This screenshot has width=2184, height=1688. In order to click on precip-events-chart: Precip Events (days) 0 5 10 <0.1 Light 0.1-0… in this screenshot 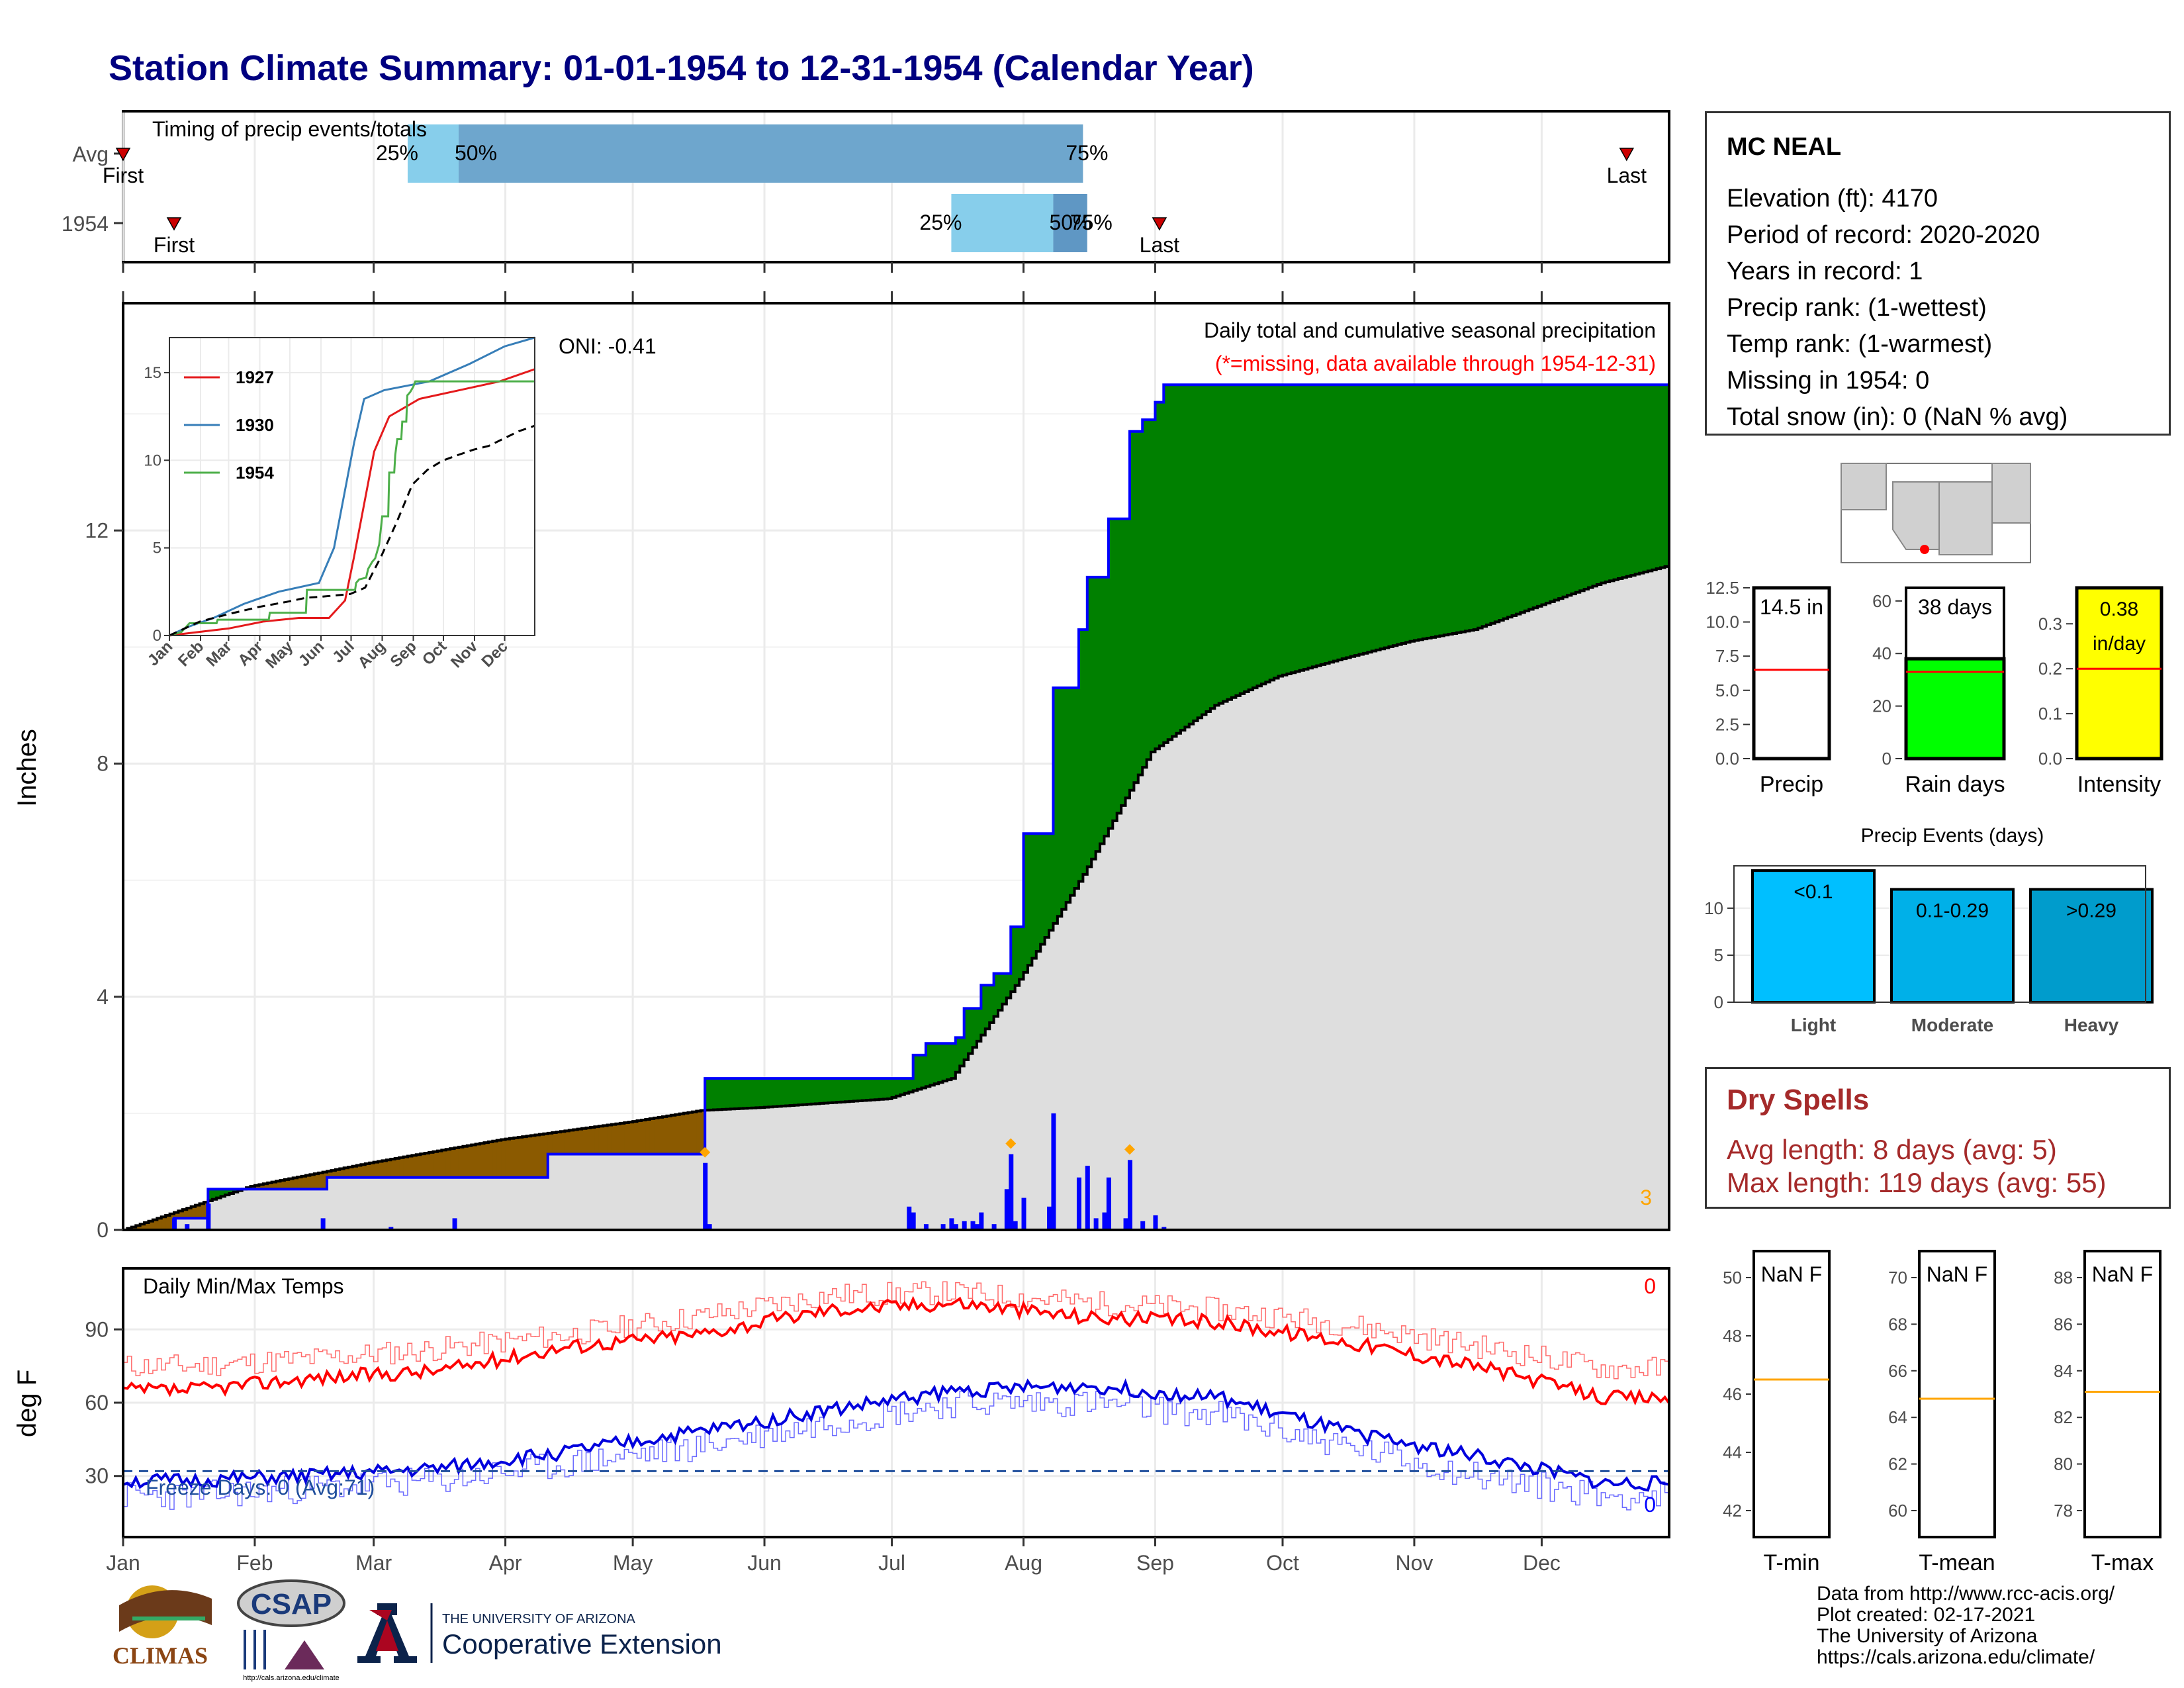, I will do `click(1929, 930)`.